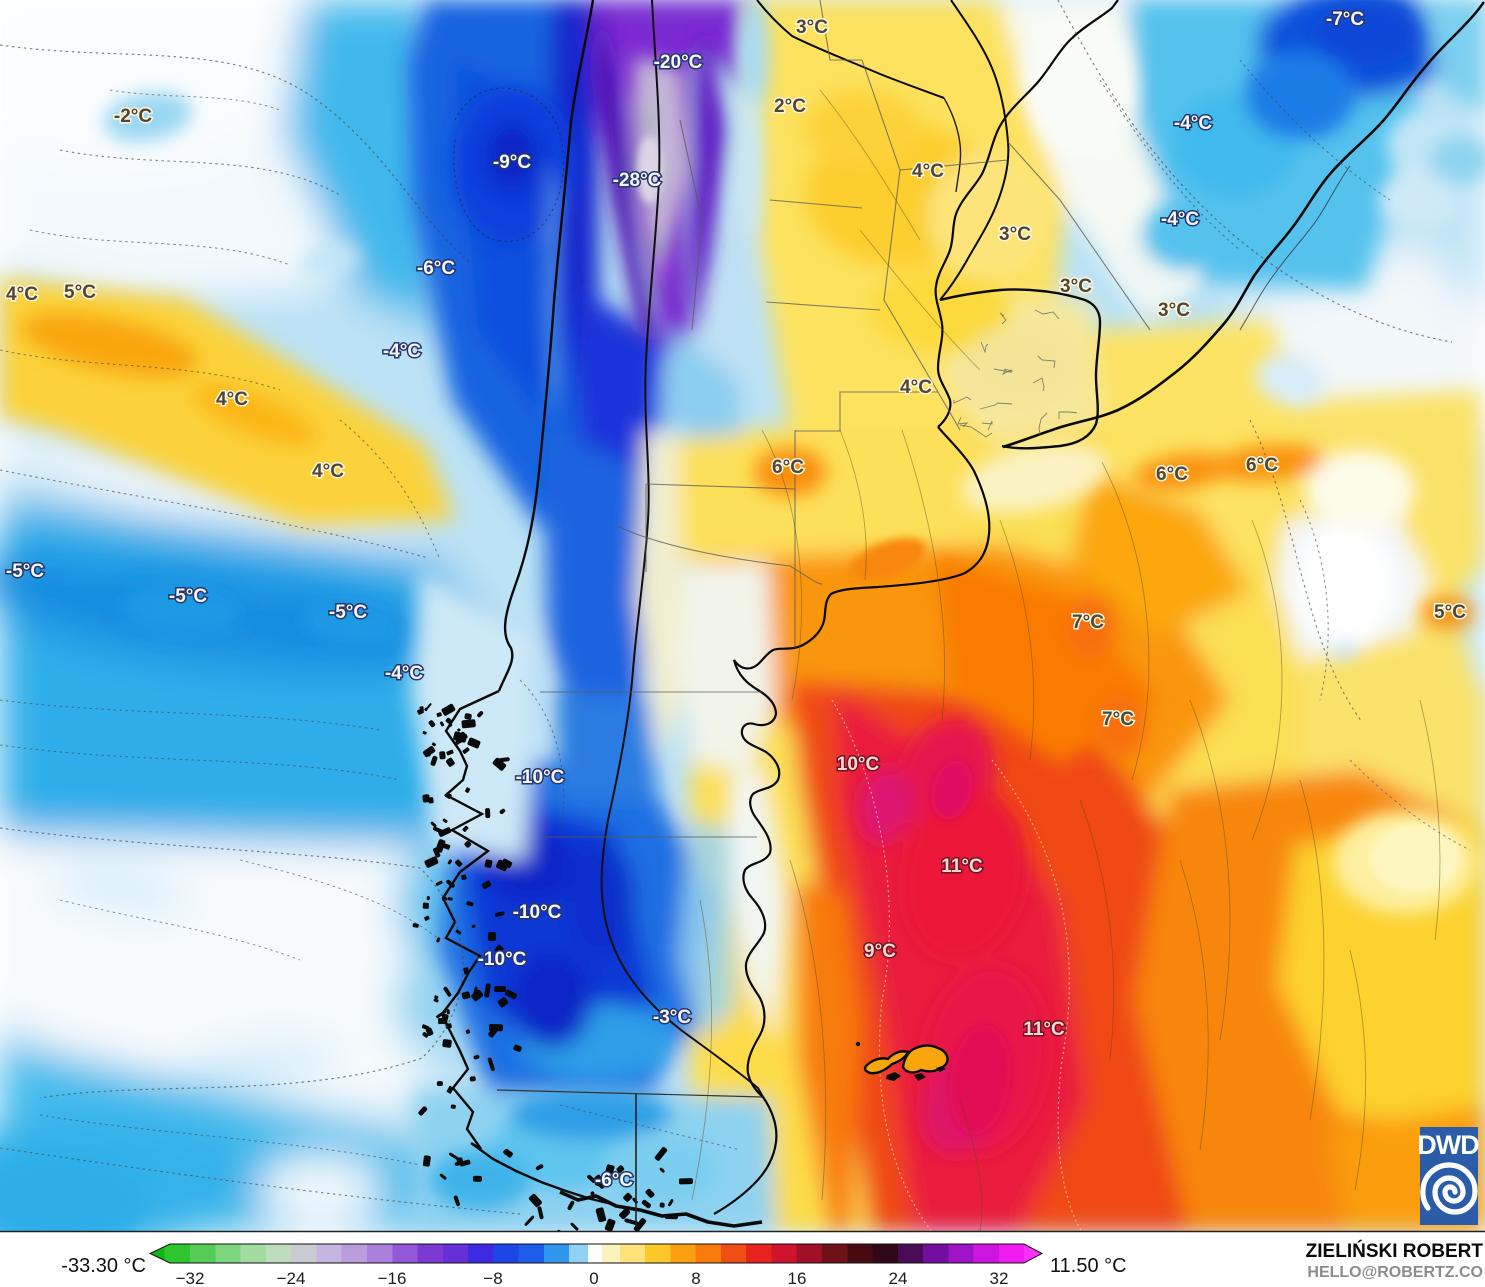  I want to click on svg-text: HELLO@ROBERTZ.CO, so click(1395, 1272).